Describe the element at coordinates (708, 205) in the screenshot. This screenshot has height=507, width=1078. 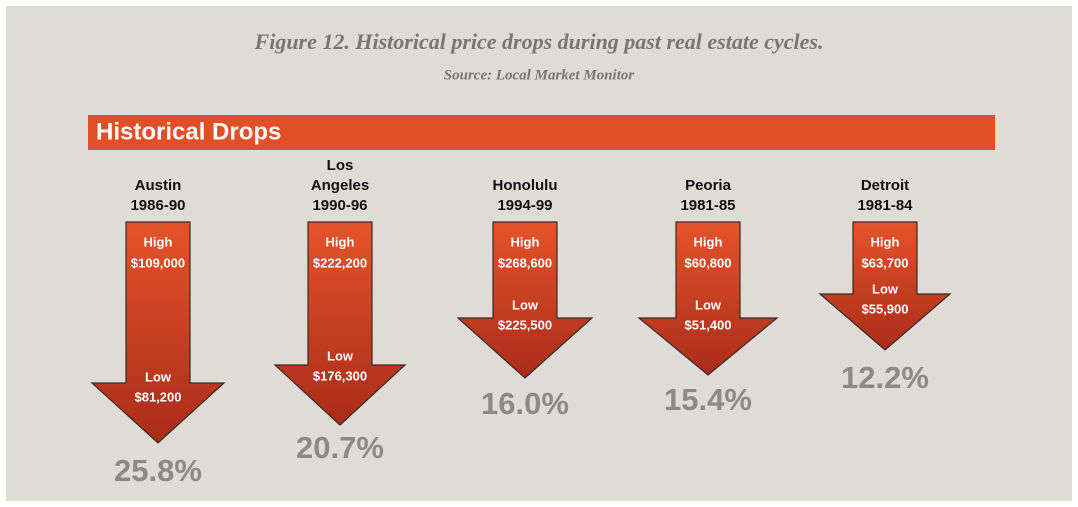
I see `city-period: 1981-85` at that location.